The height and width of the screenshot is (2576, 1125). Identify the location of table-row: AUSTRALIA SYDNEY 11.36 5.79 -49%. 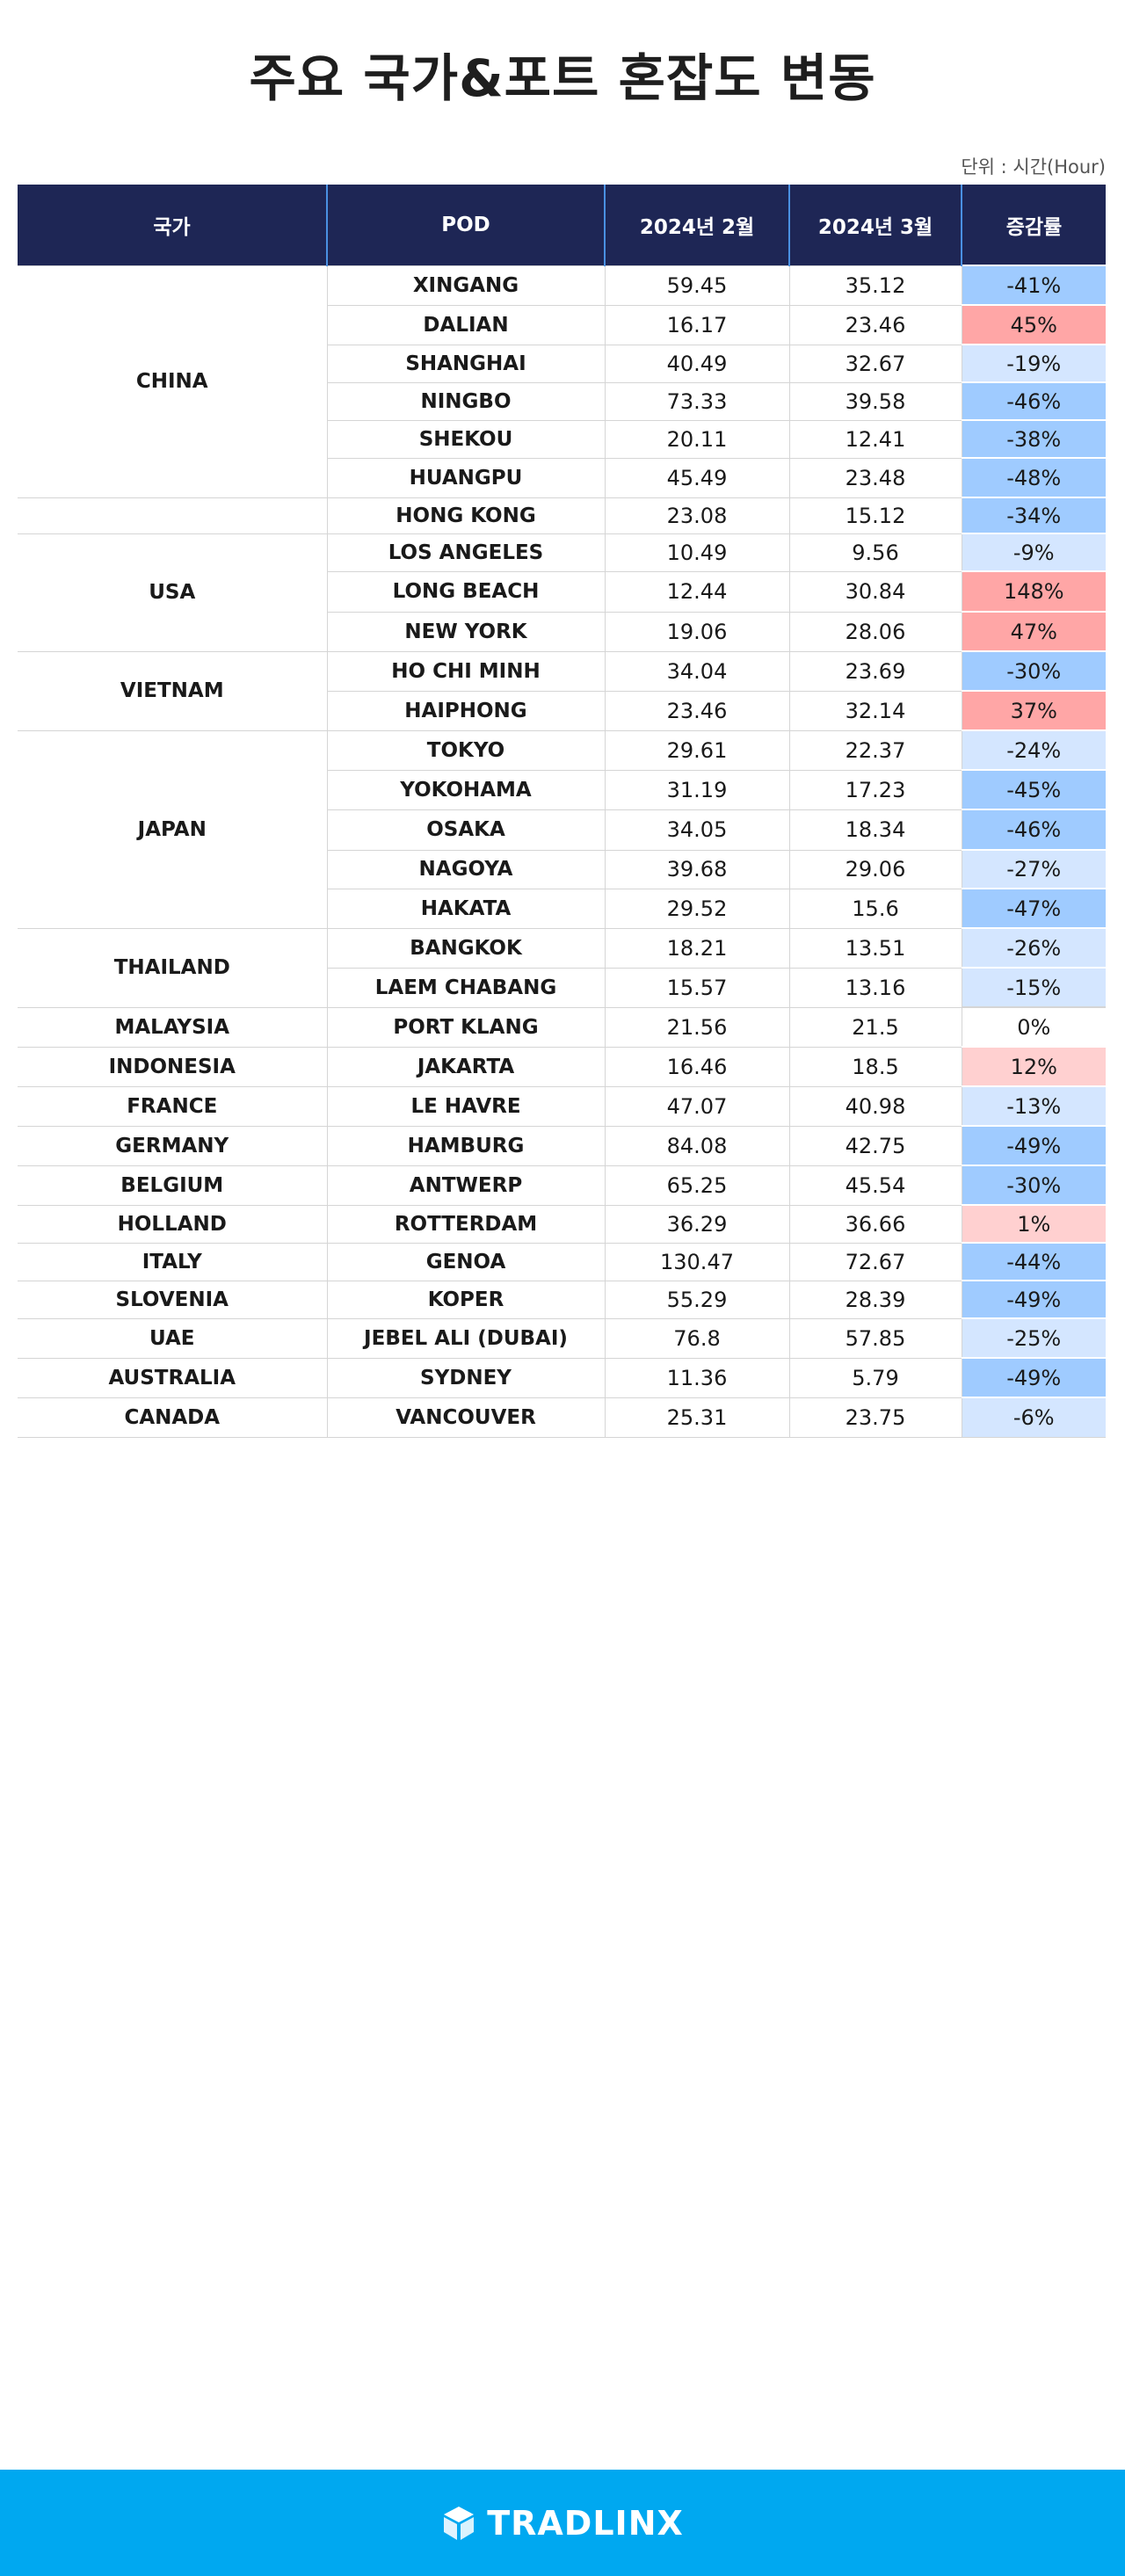
(562, 1377).